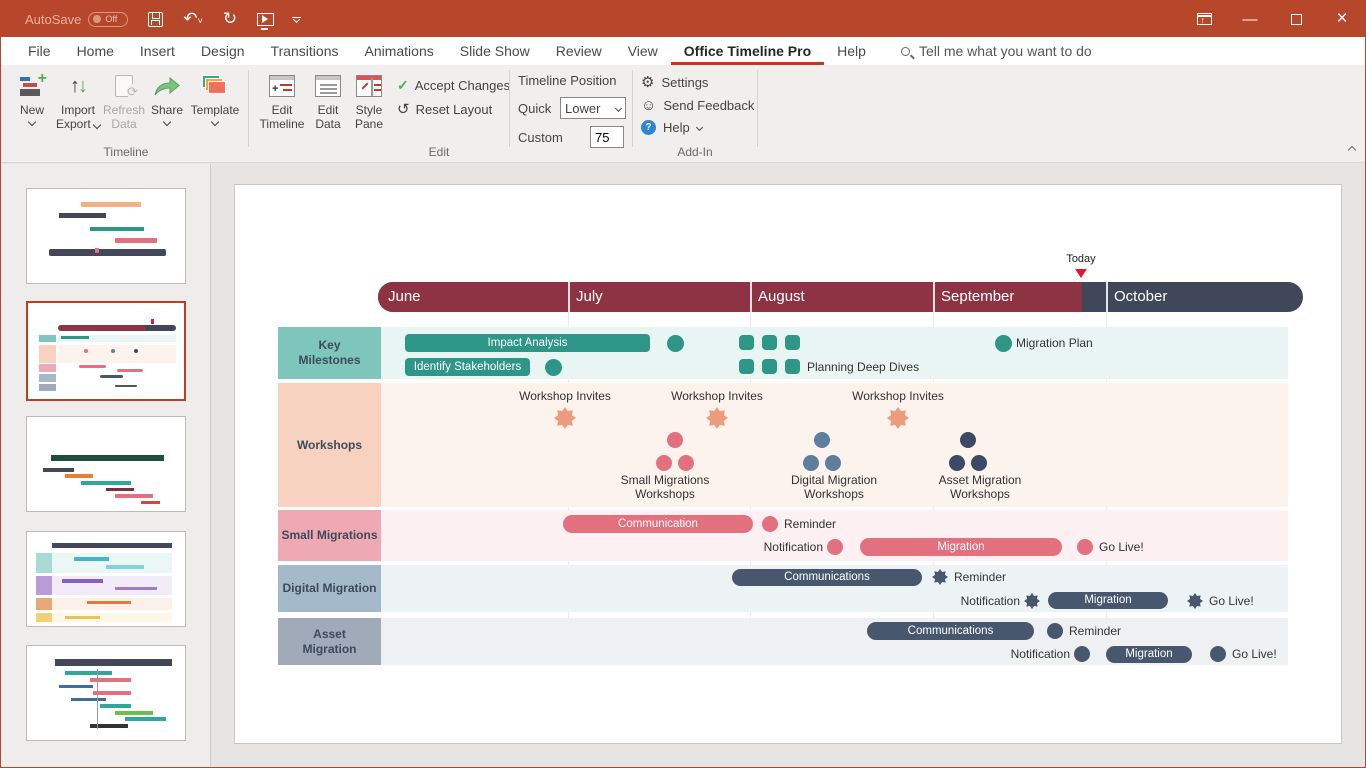 This screenshot has width=1366, height=768. What do you see at coordinates (1085, 547) in the screenshot?
I see `sm-go-live-dot` at bounding box center [1085, 547].